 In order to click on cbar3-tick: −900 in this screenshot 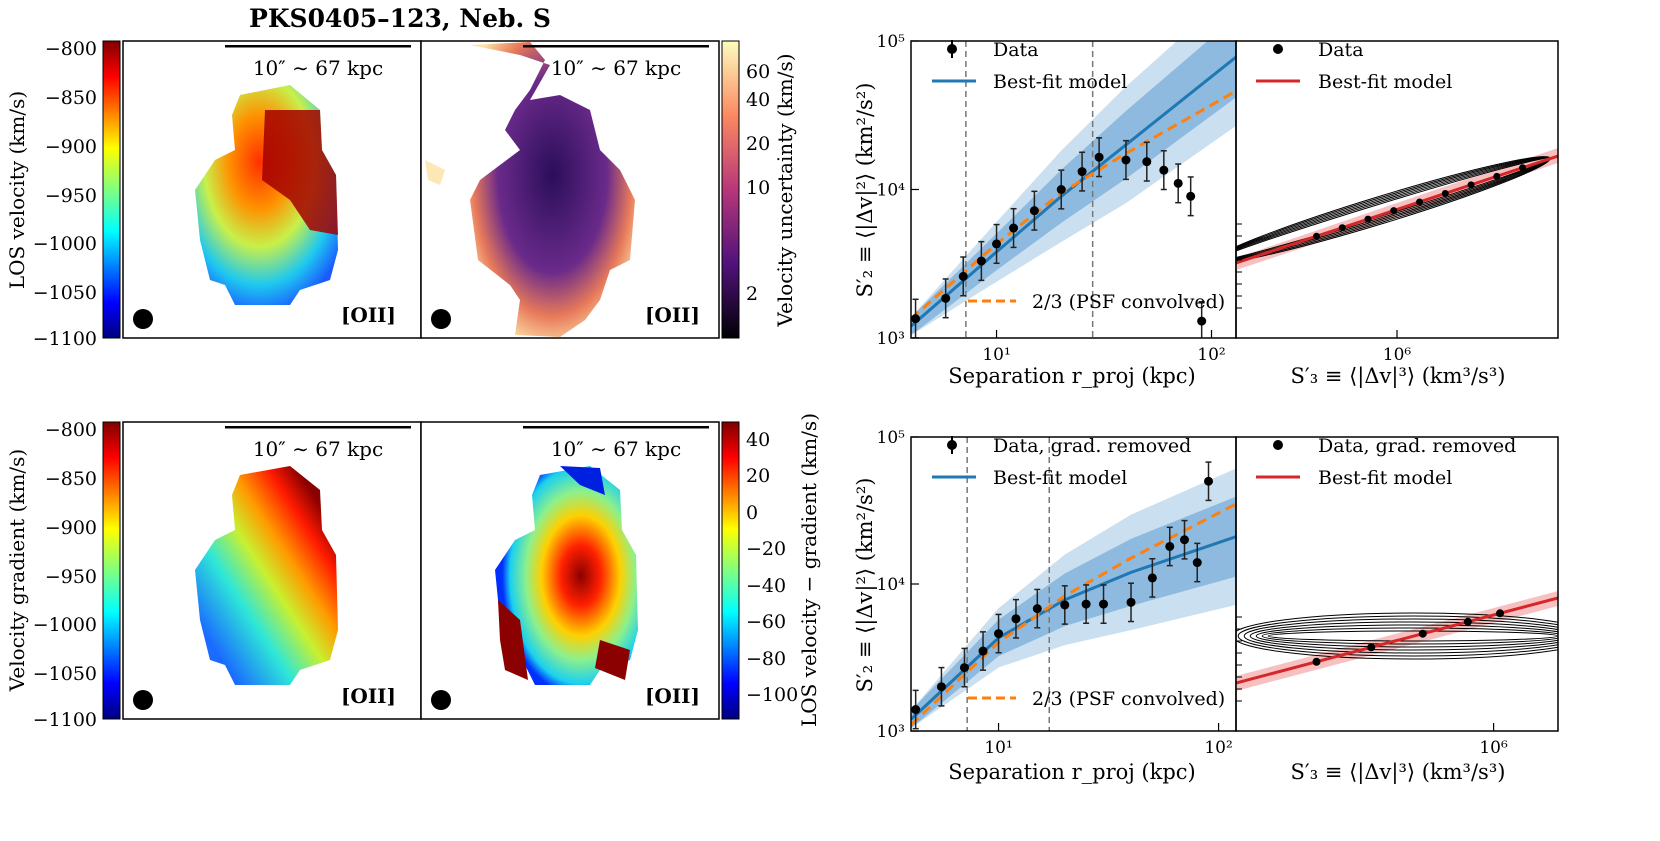, I will do `click(71, 528)`.